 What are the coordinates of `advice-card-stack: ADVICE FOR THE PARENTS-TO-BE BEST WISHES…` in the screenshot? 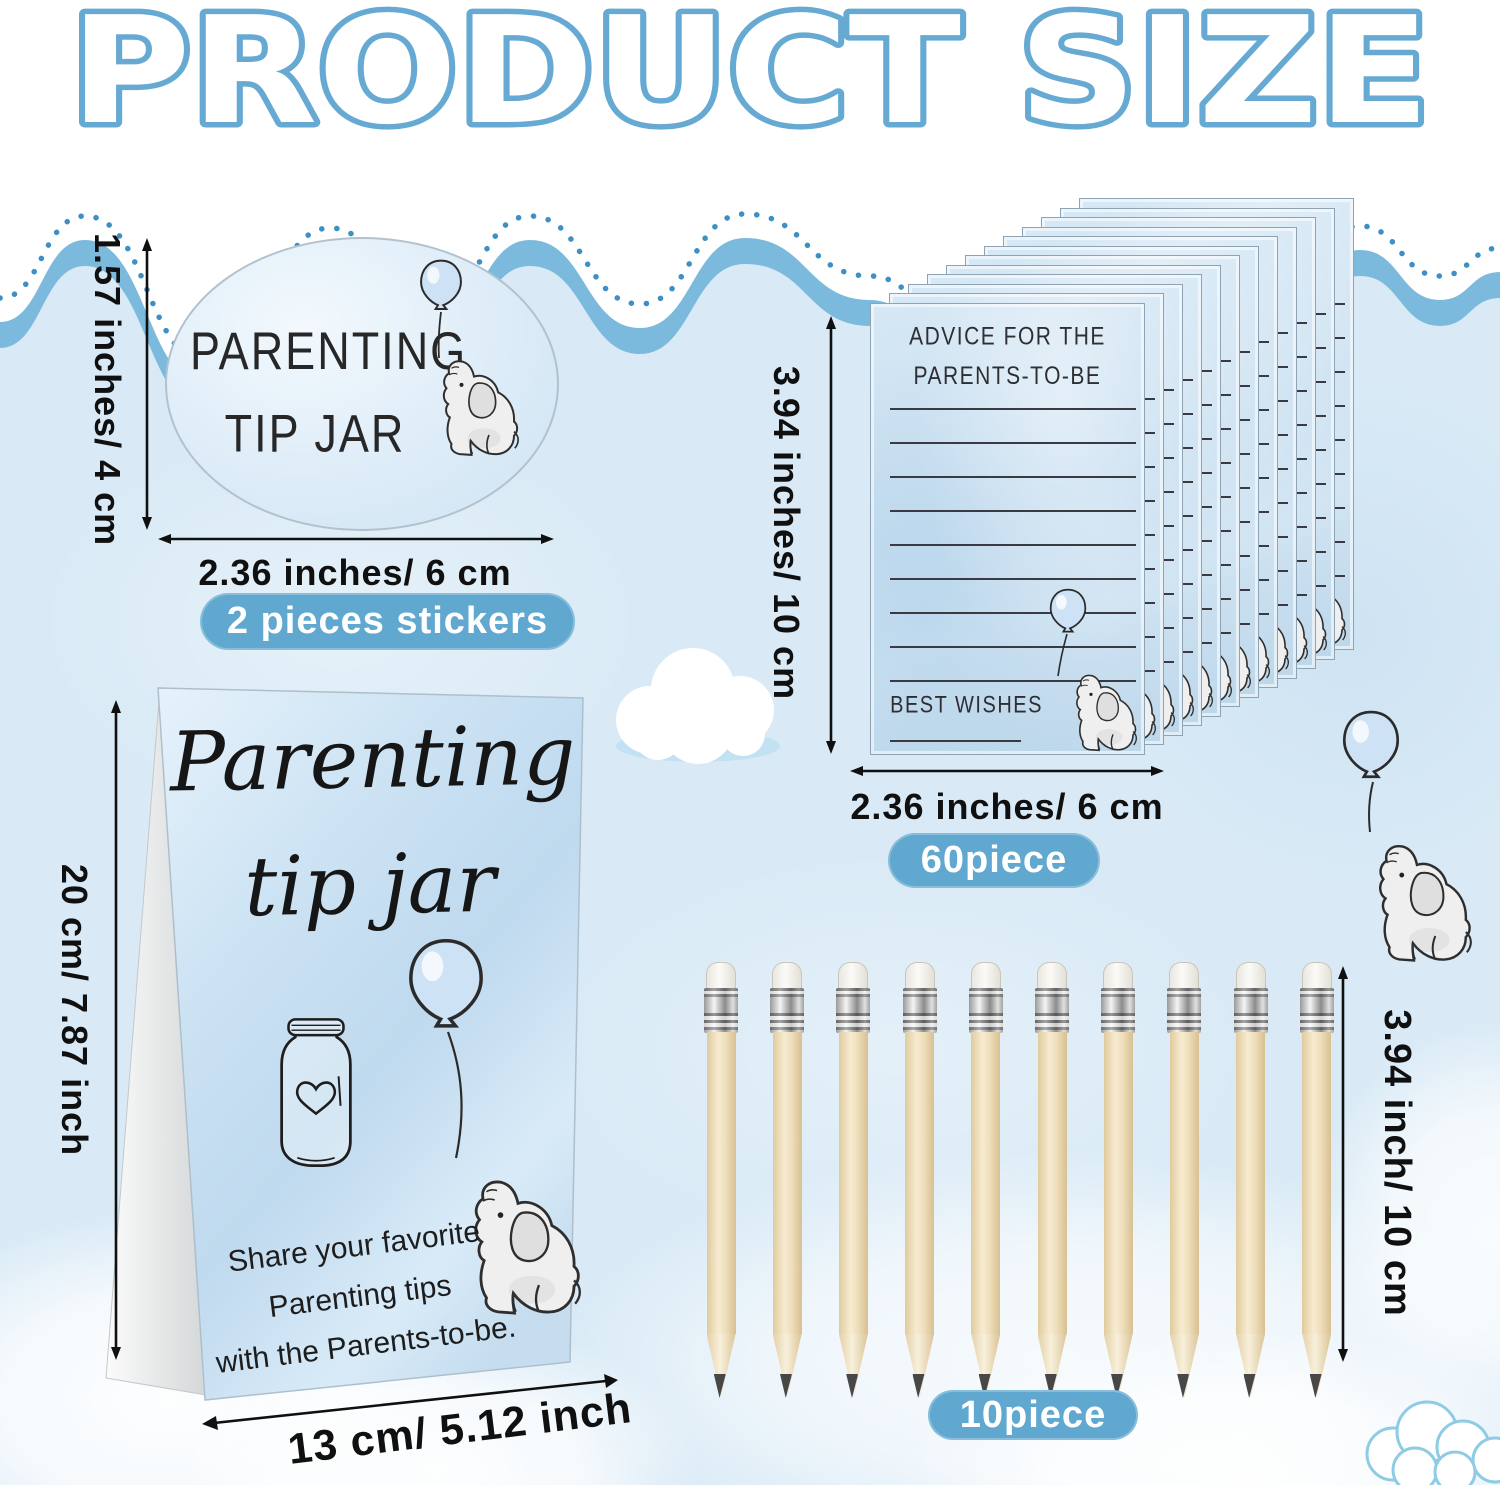 It's located at (1120, 483).